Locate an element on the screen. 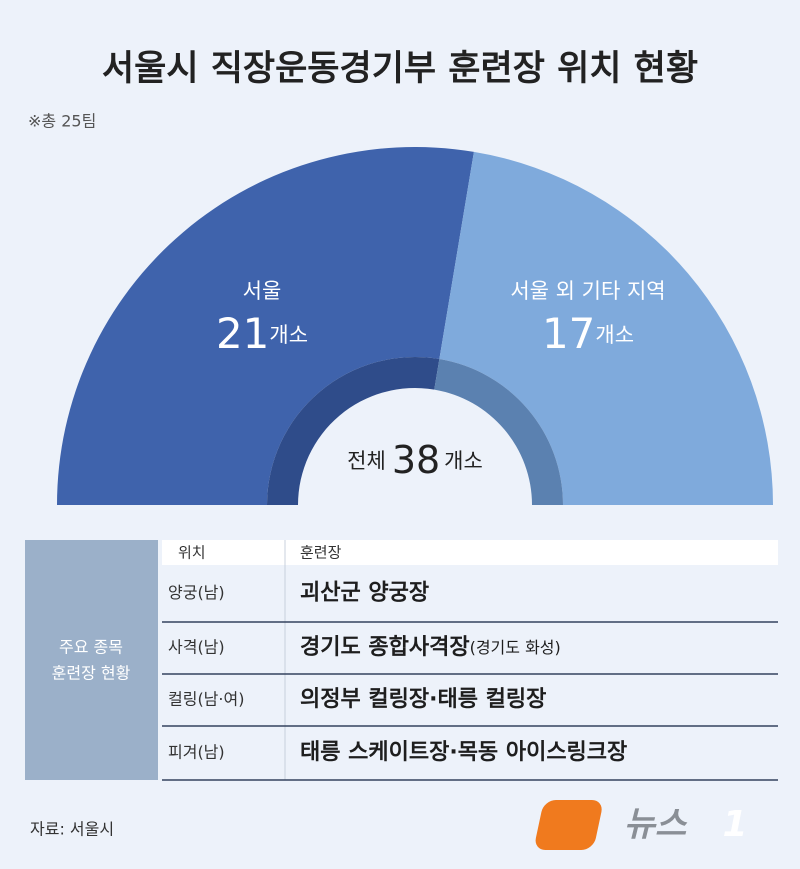 The width and height of the screenshot is (800, 869). venue-note: (경기도 화성) is located at coordinates (515, 647).